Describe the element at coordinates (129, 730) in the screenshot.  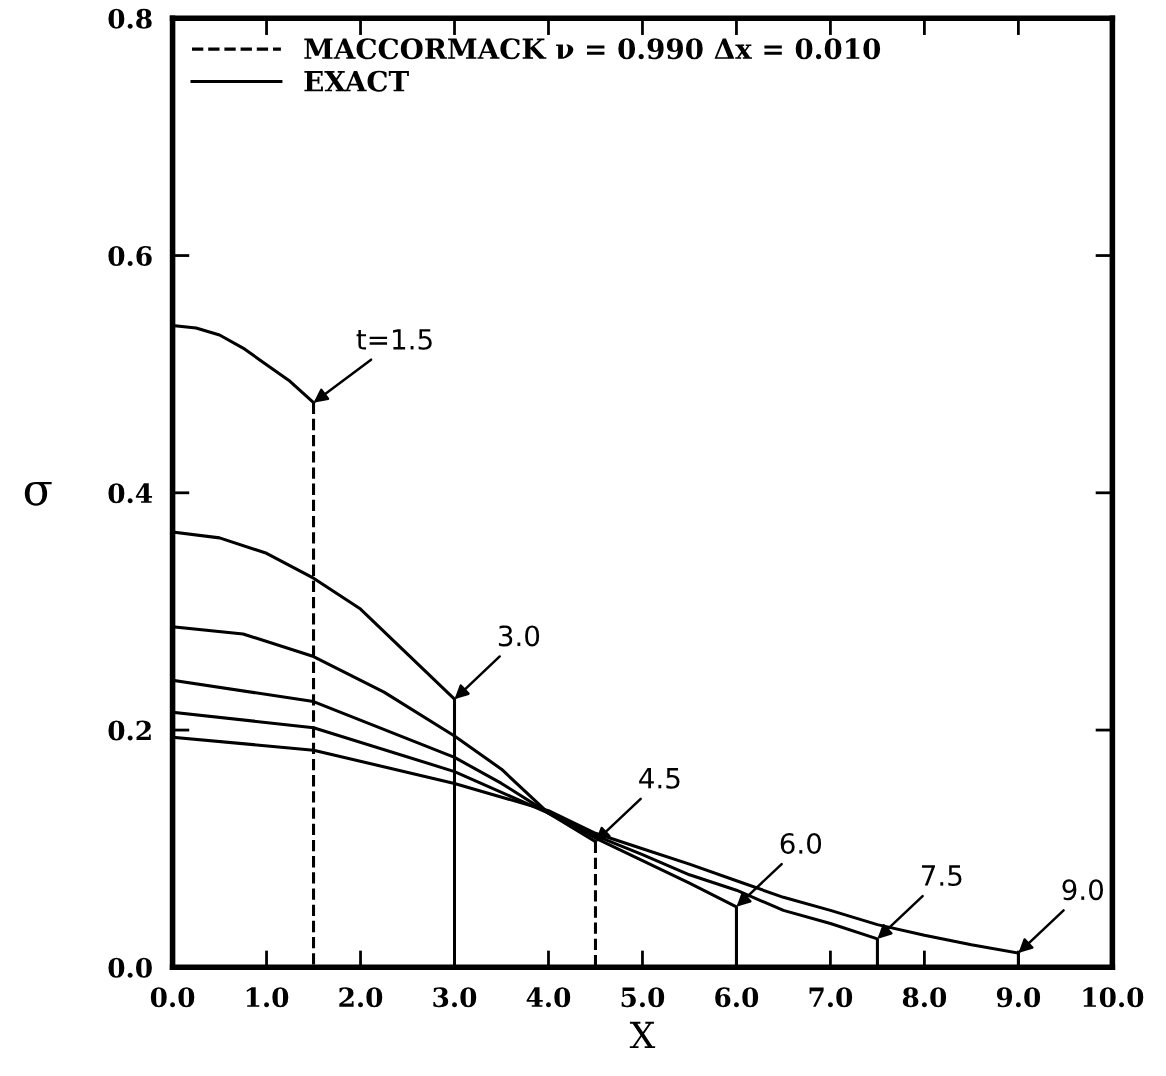
I see `y-tick-label: 0.2` at that location.